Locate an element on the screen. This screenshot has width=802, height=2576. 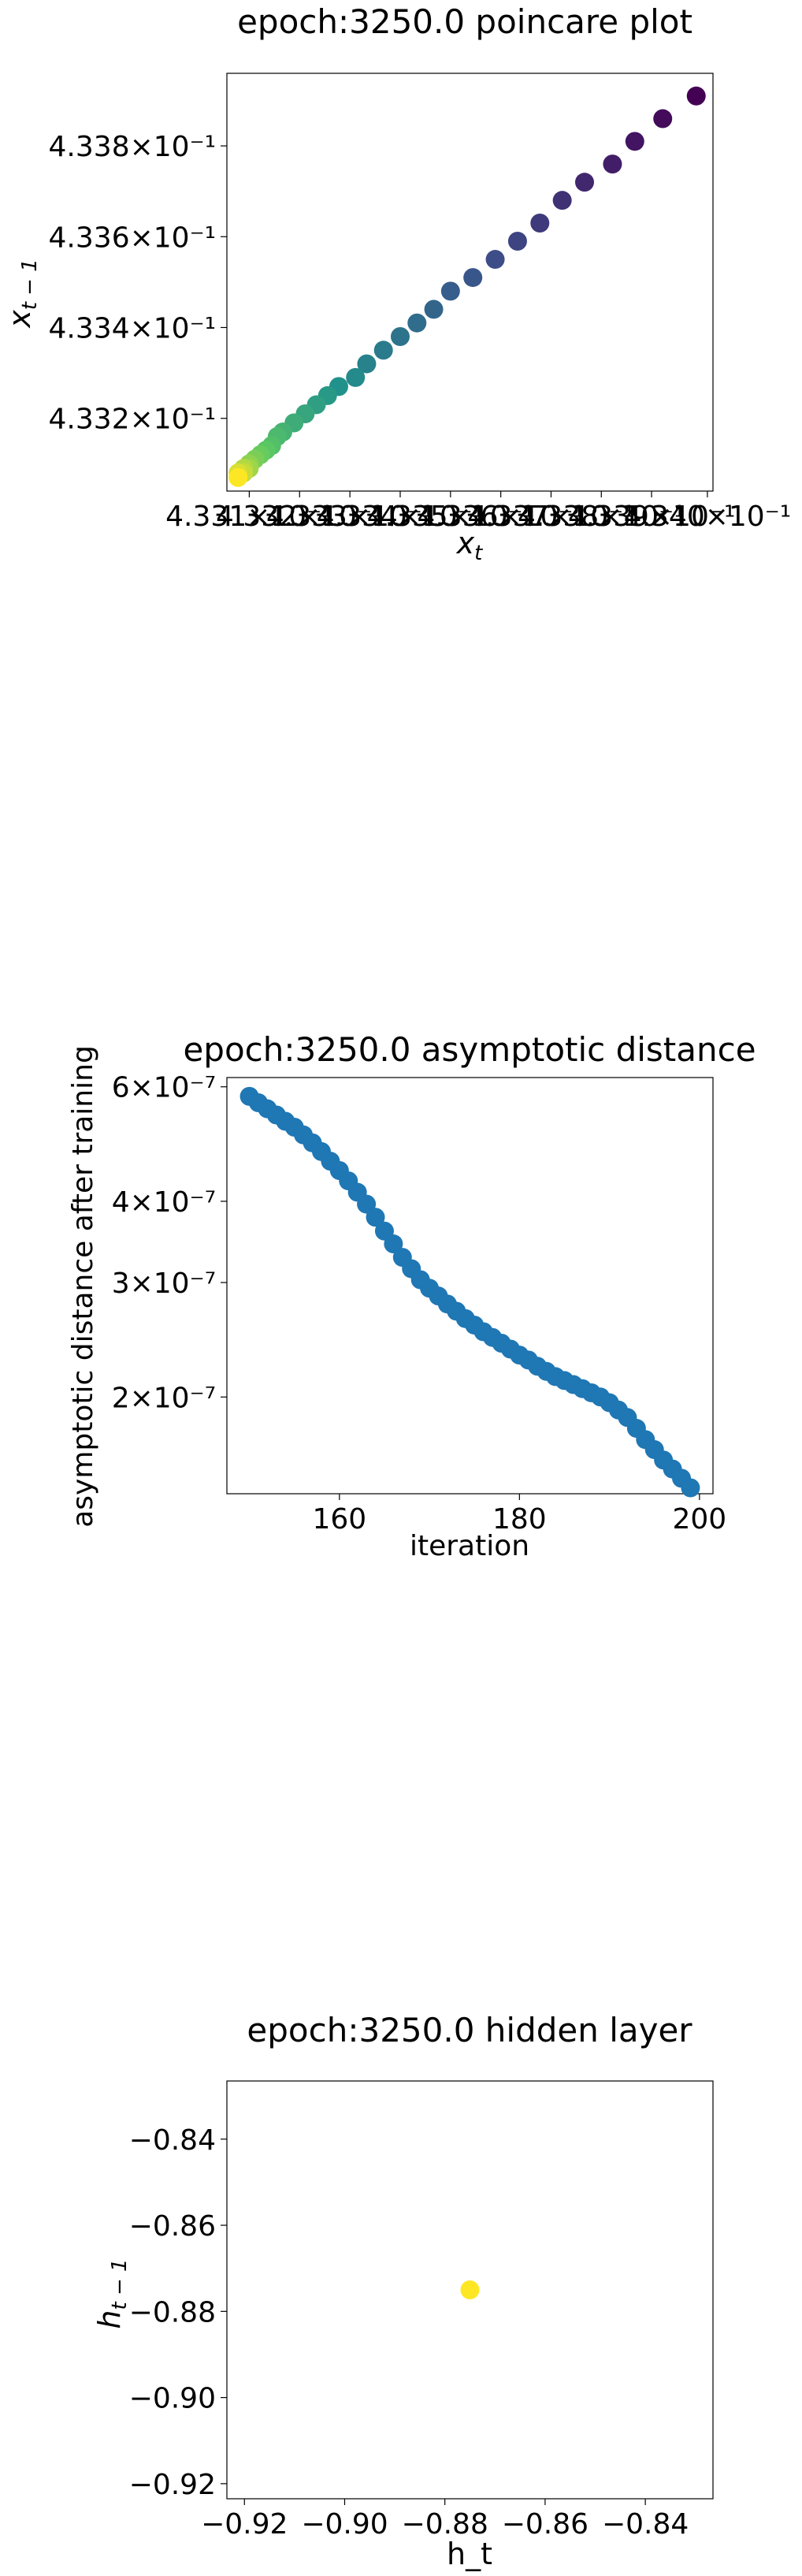
x-tick-label: 4.337×10⁻¹ is located at coordinates (551, 517).